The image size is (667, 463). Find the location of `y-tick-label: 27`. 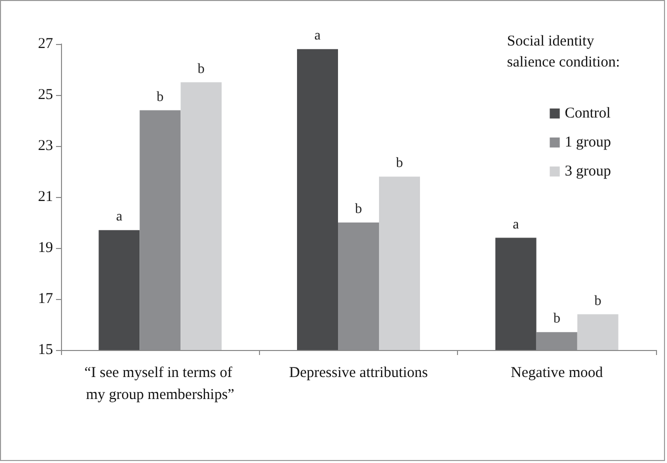

y-tick-label: 27 is located at coordinates (46, 44).